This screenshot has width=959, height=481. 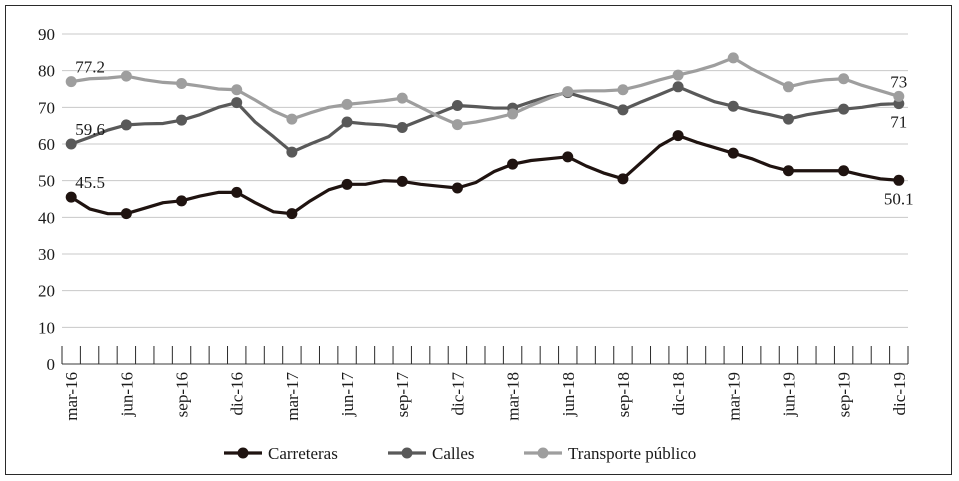 I want to click on x-tick-label: mar-19, so click(x=733, y=396).